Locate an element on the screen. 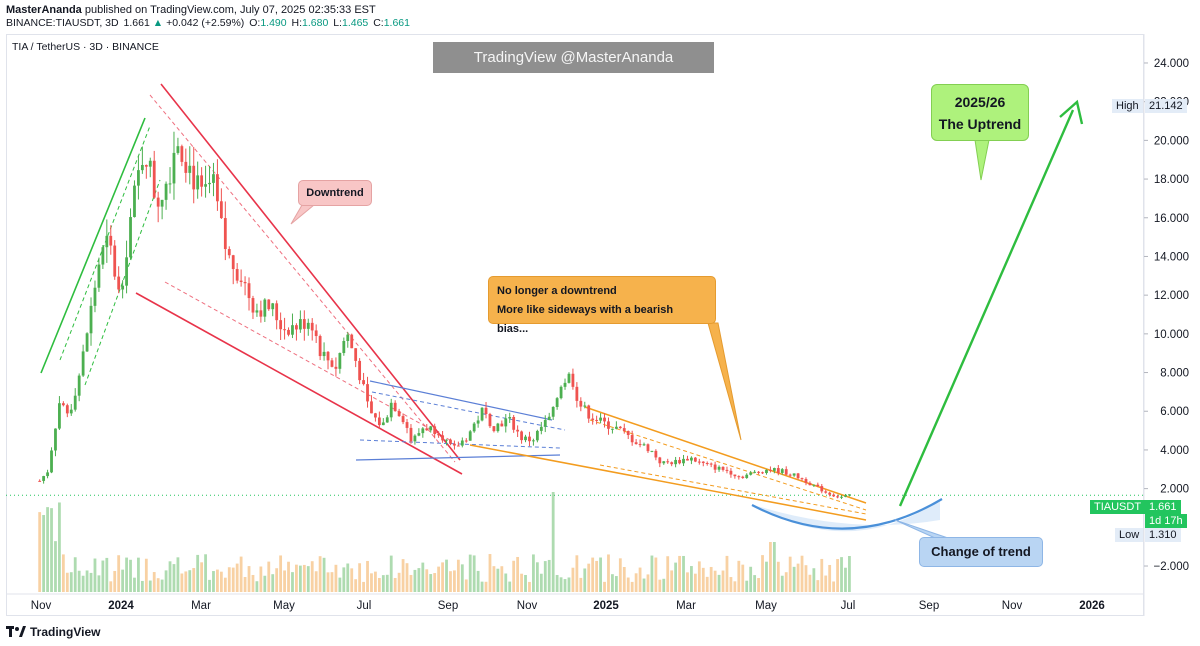  y-tick-label: −2.000 is located at coordinates (1172, 567).